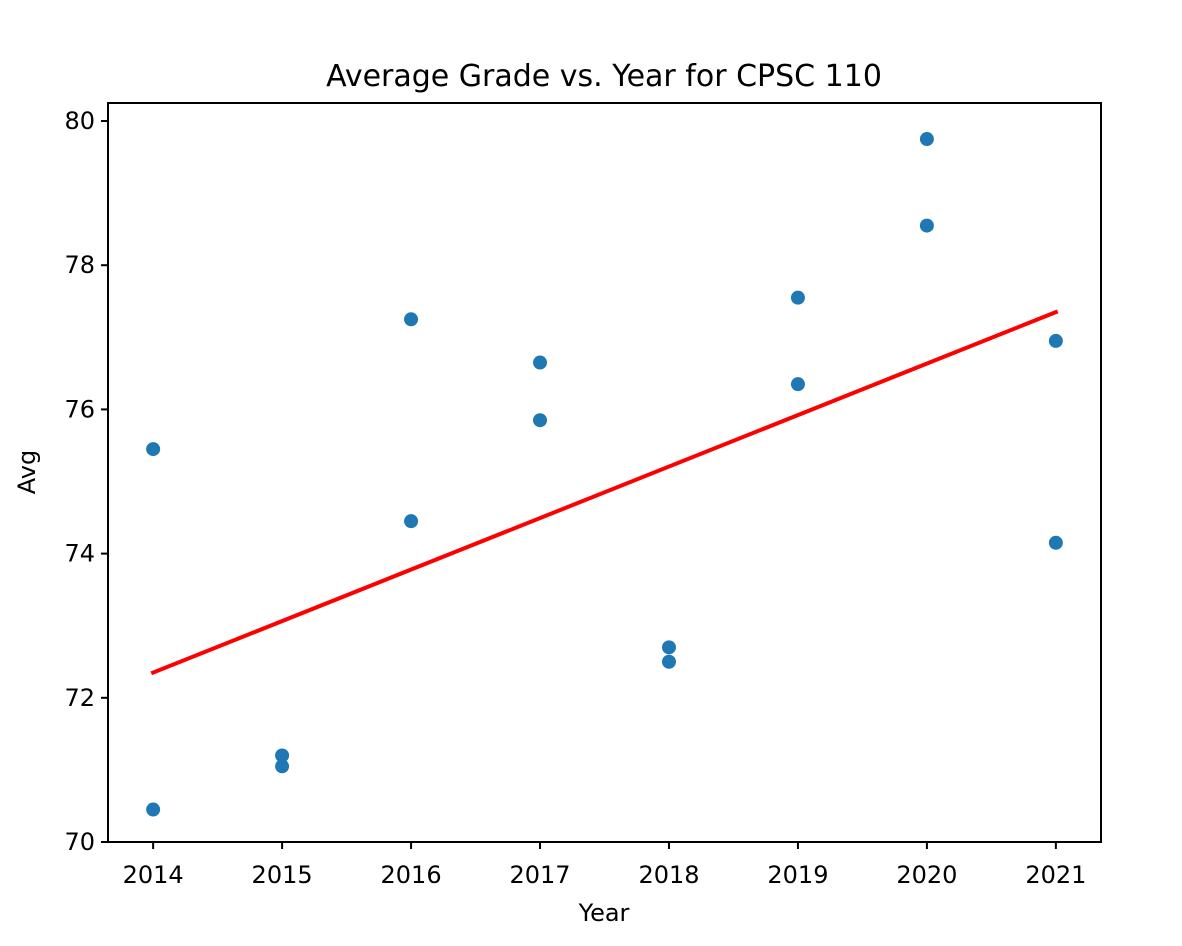 The height and width of the screenshot is (946, 1182). Describe the element at coordinates (79, 265) in the screenshot. I see `y-tick-label: 78` at that location.